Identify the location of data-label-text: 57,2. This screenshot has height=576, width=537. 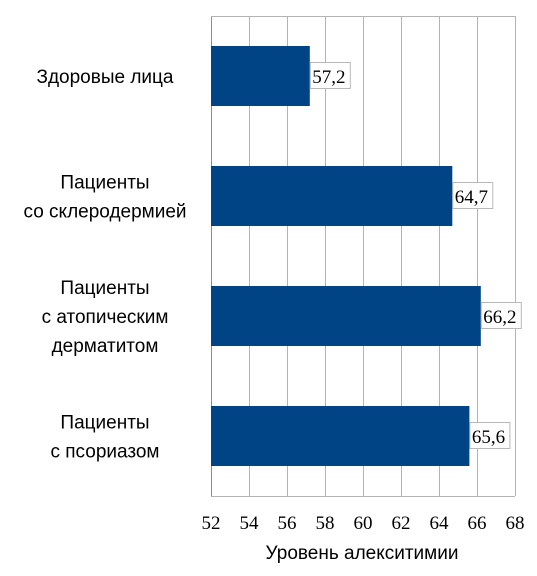
(328, 77).